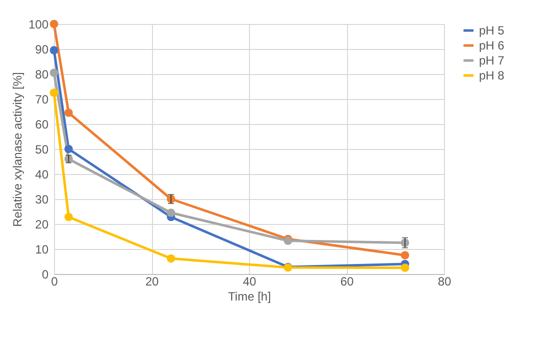  I want to click on legend-label: pH 5, so click(492, 31).